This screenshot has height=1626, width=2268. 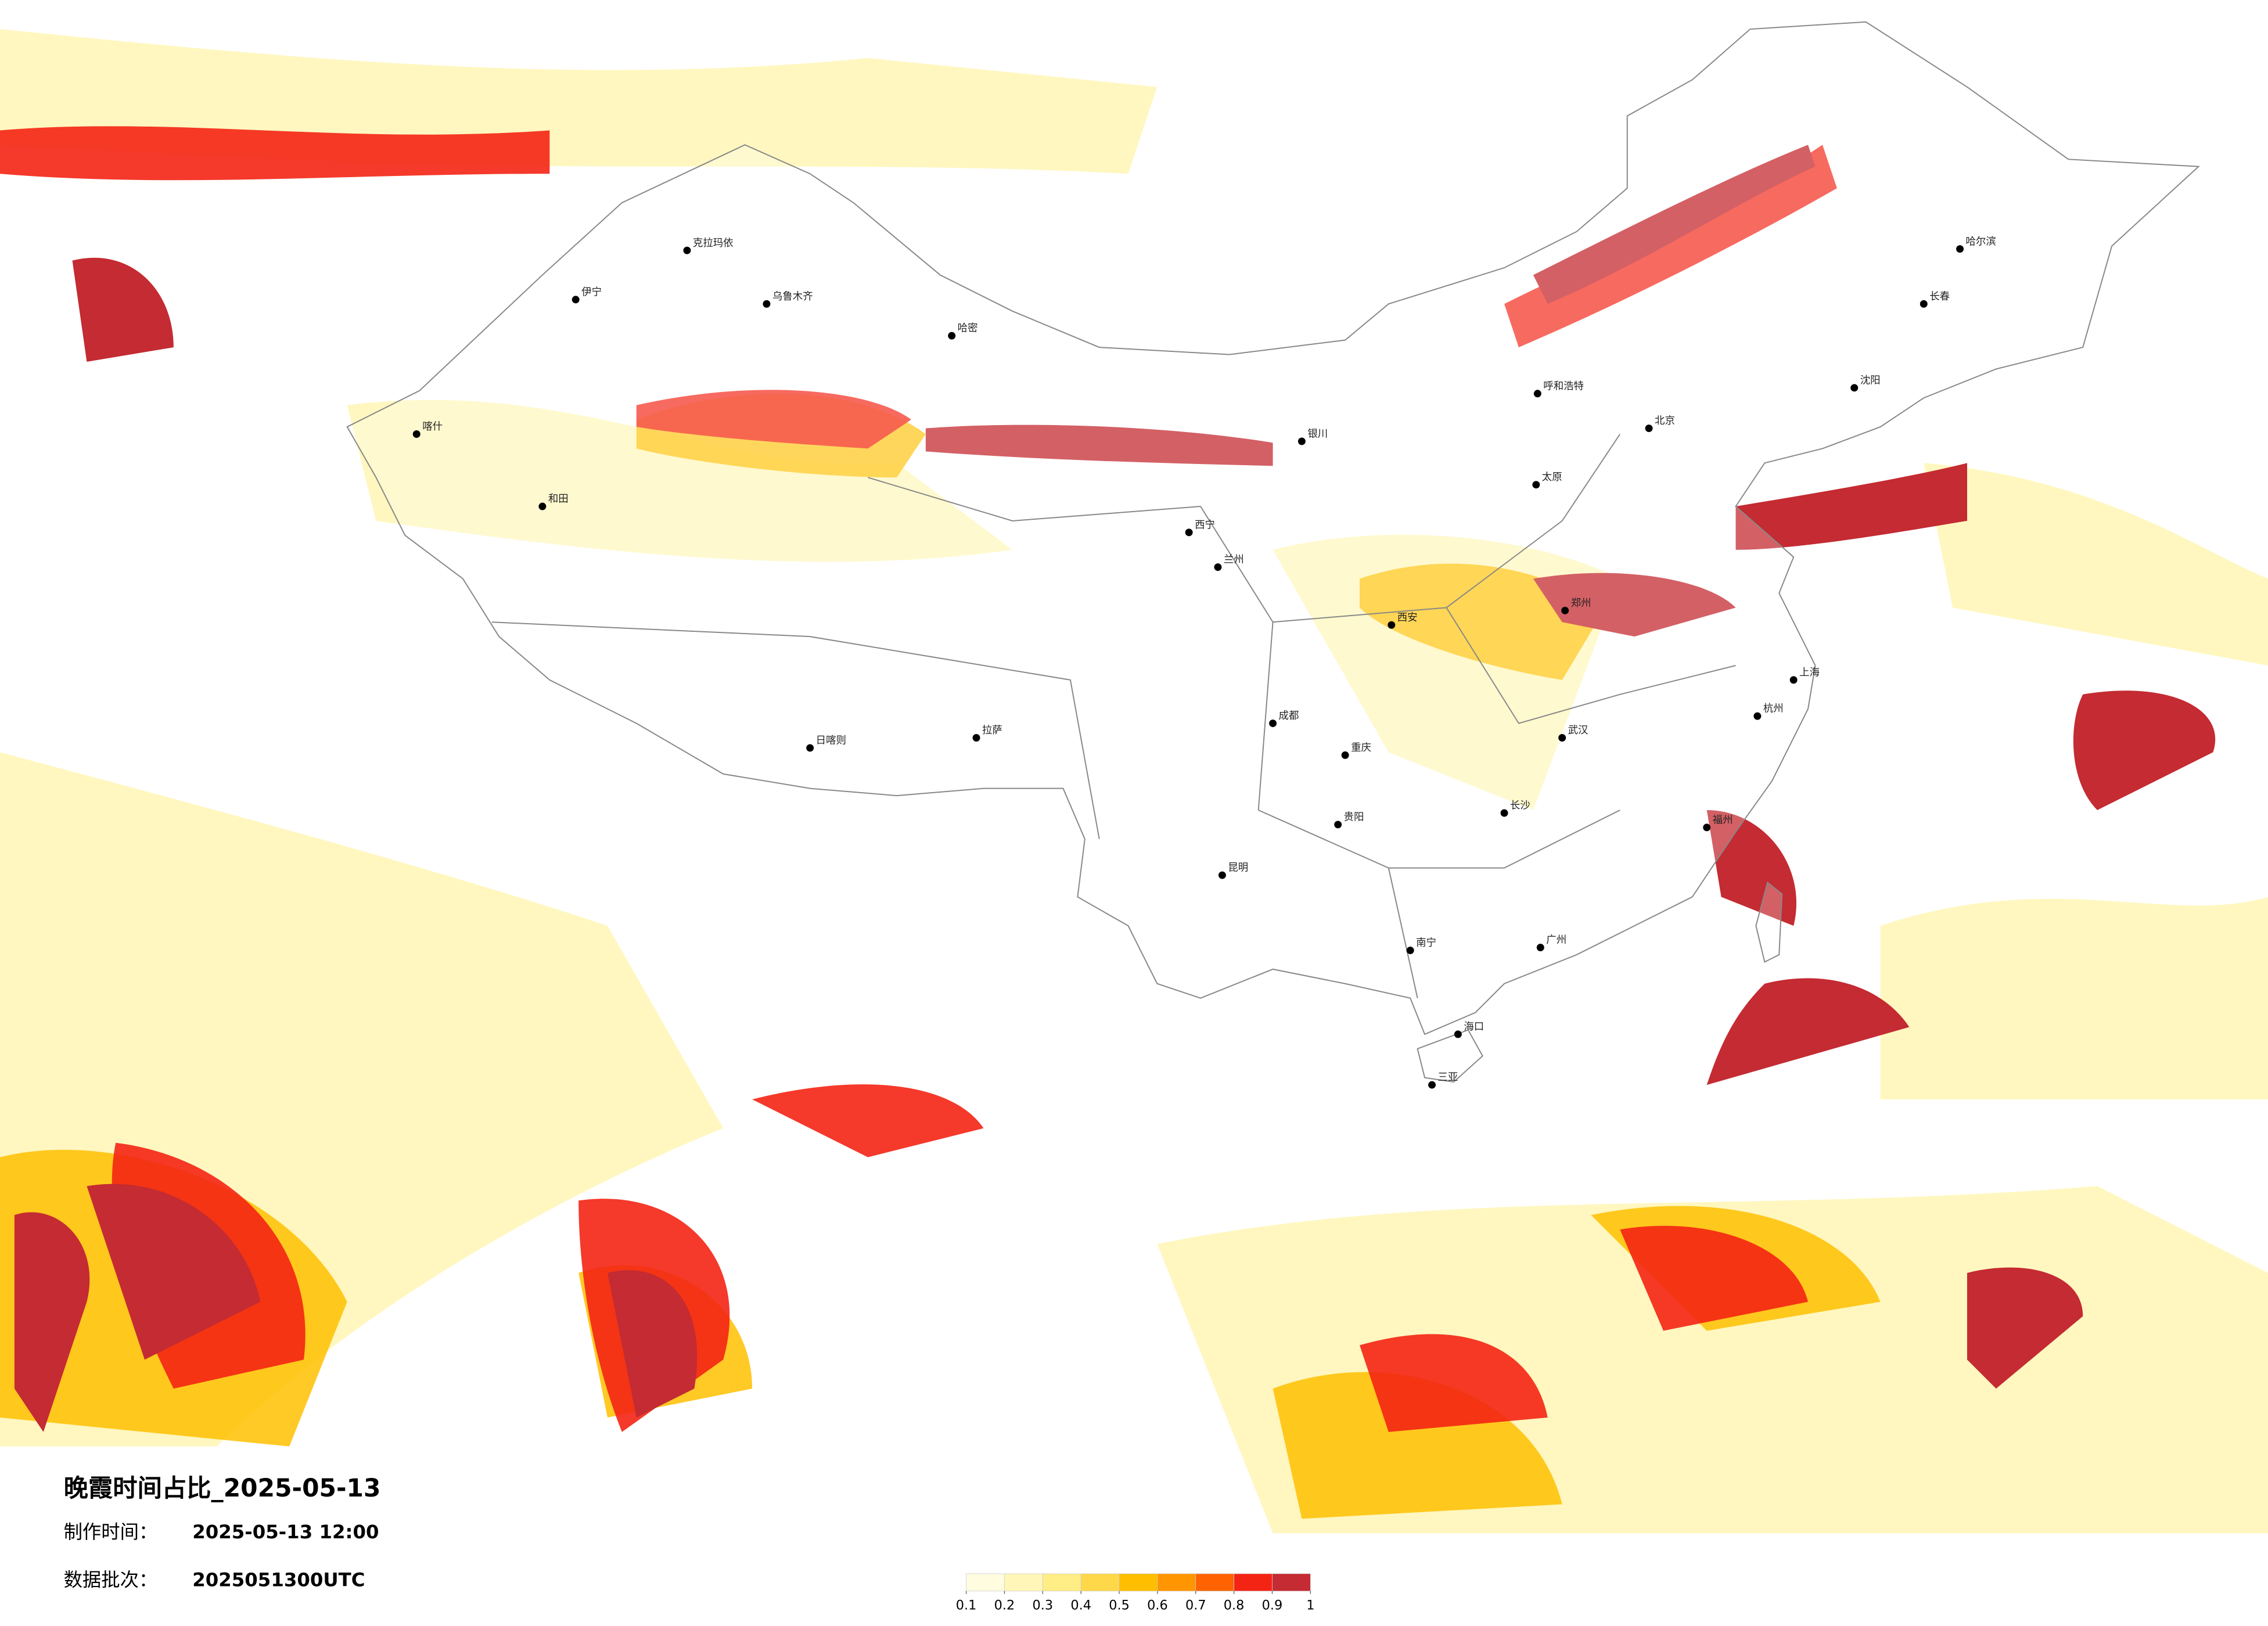 What do you see at coordinates (1552, 477) in the screenshot?
I see `city-label: 太原` at bounding box center [1552, 477].